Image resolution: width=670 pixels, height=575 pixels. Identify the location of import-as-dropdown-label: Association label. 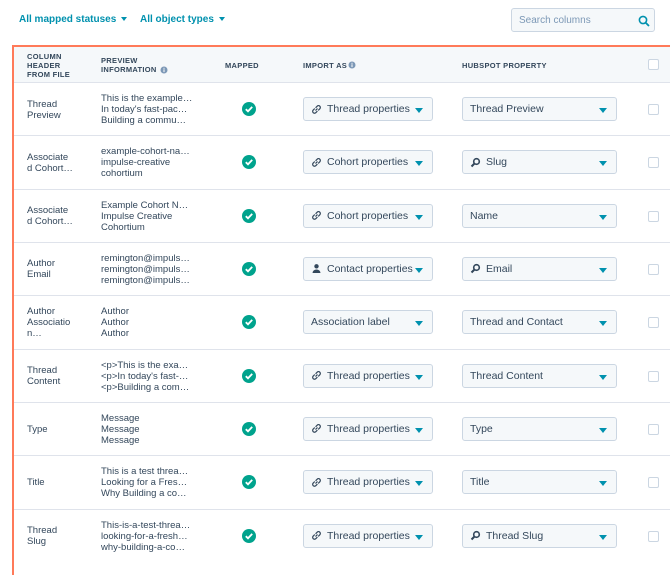
(350, 322).